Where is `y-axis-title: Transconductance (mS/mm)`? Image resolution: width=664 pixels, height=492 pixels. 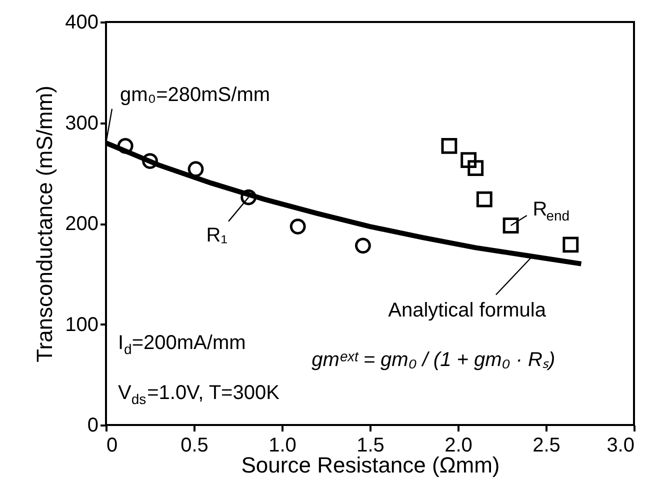 y-axis-title: Transconductance (mS/mm) is located at coordinates (45, 224).